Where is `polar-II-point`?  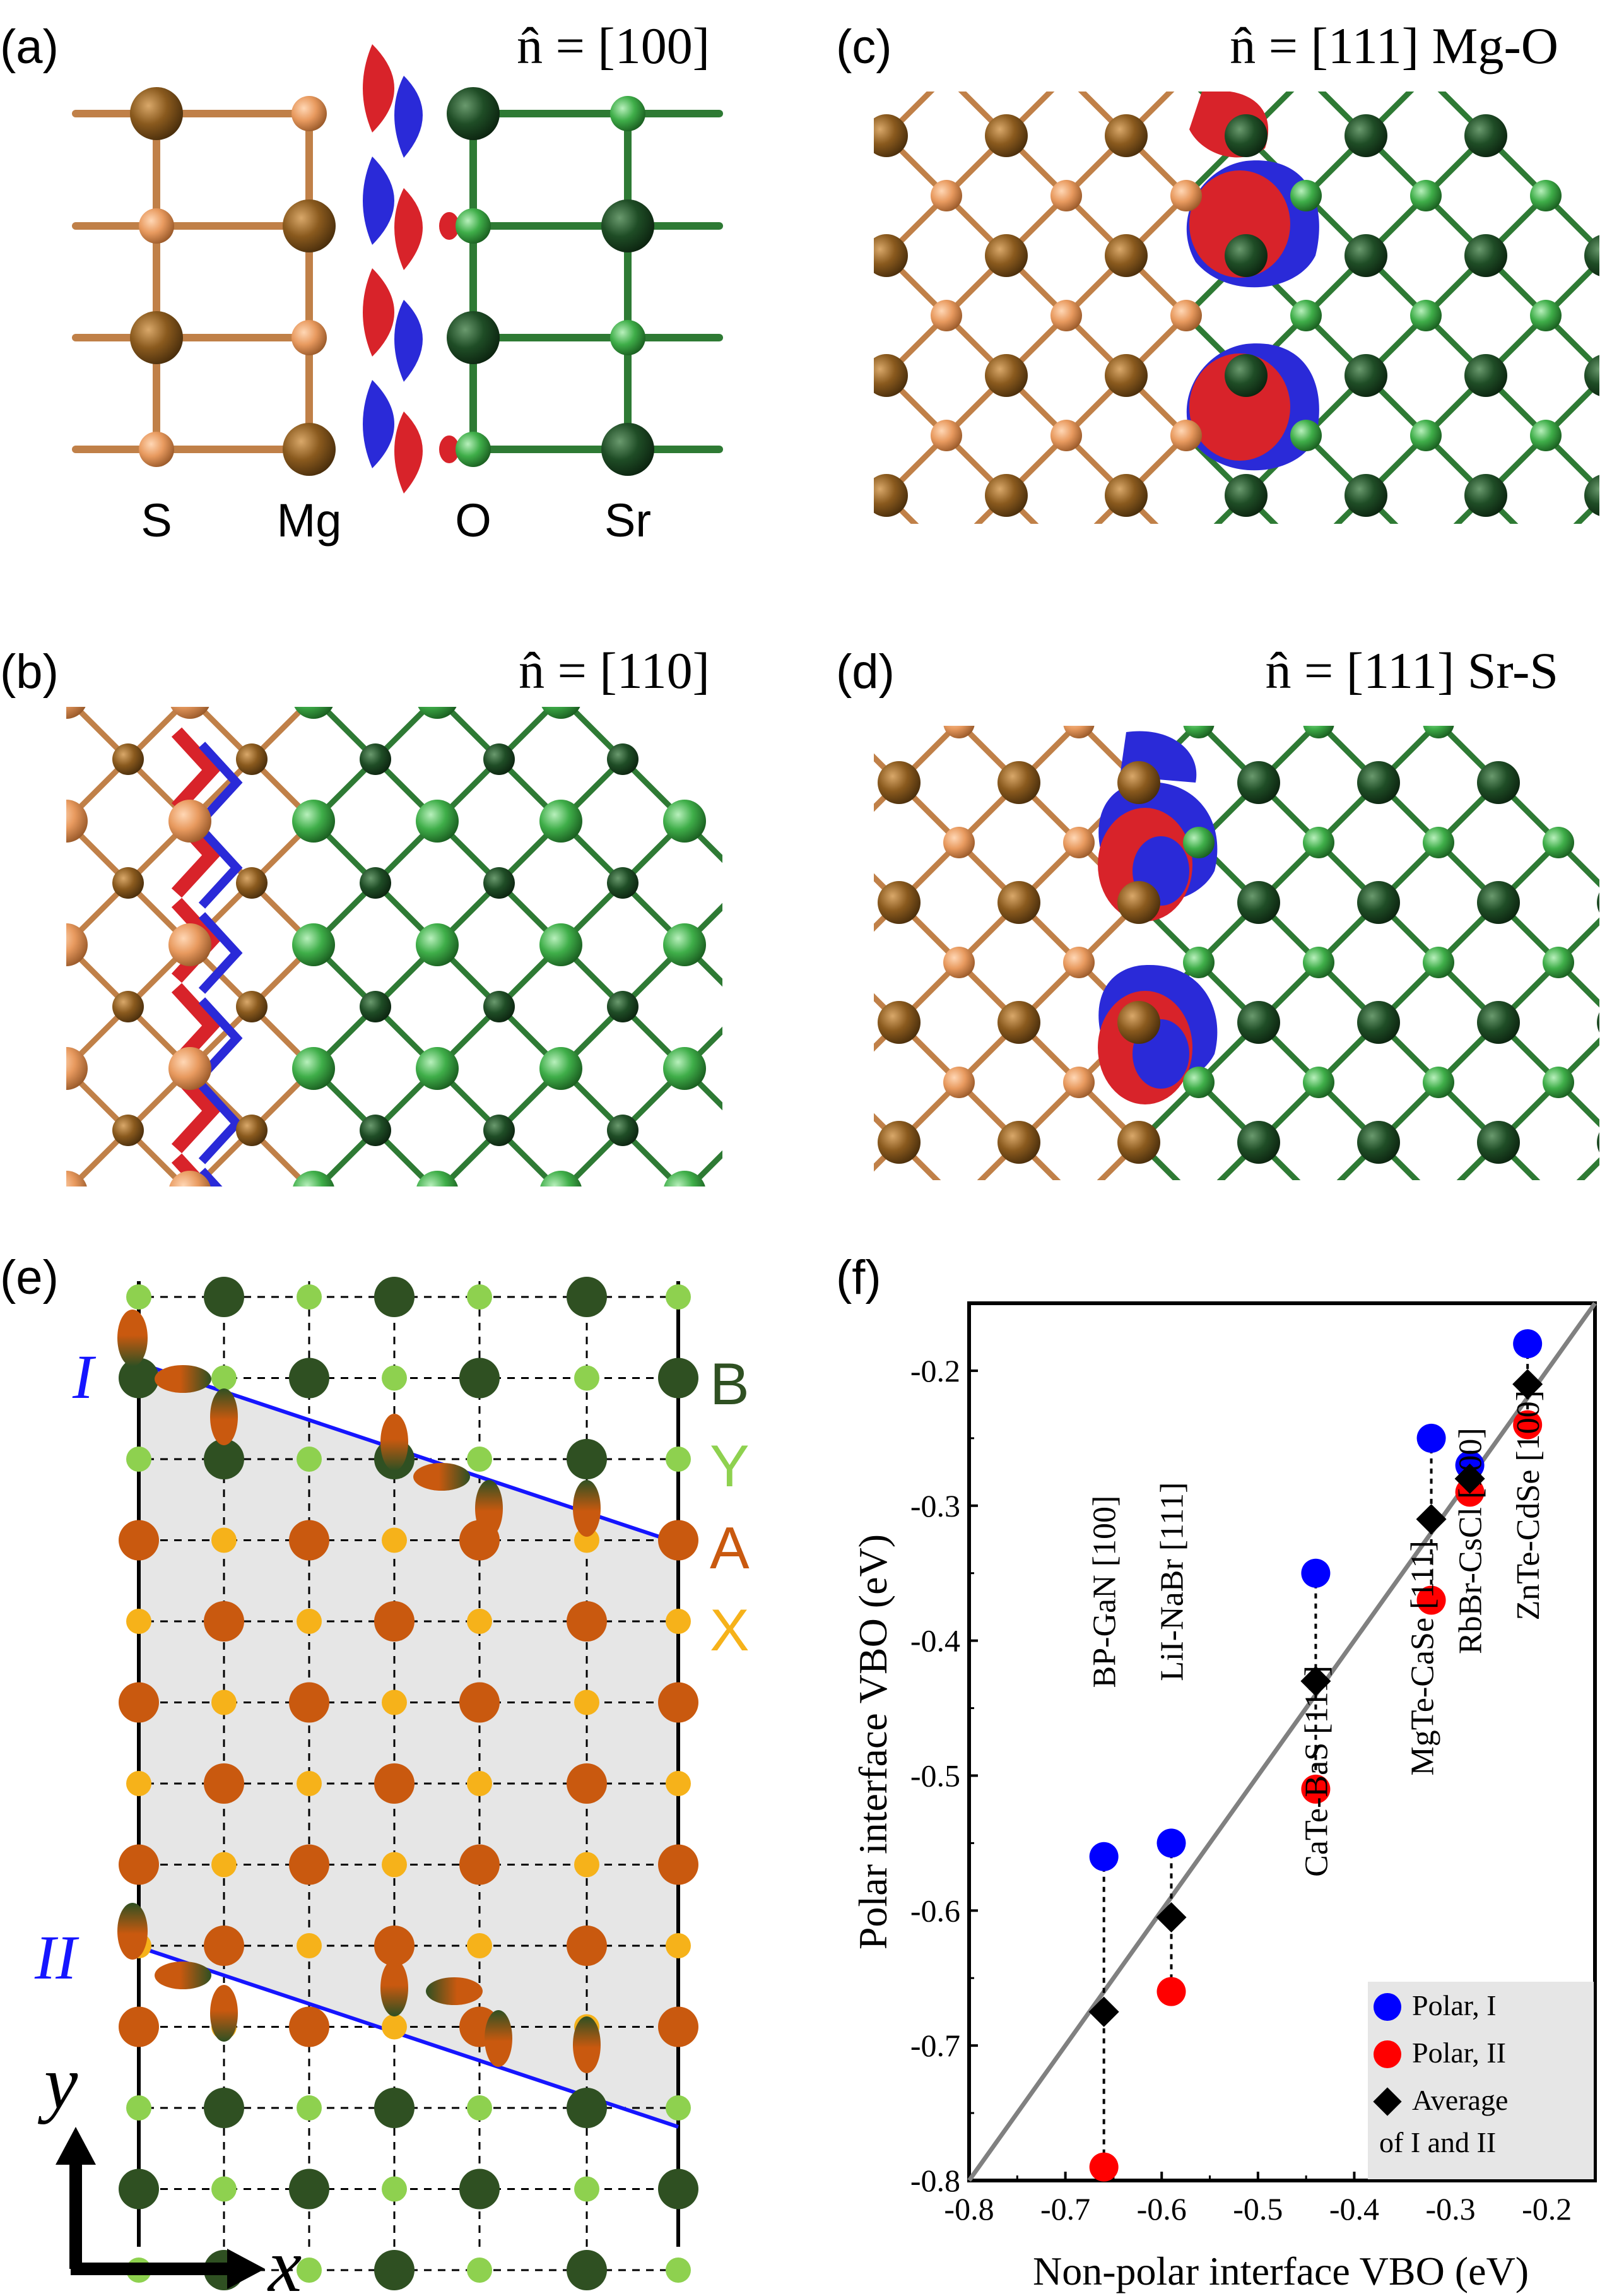
polar-II-point is located at coordinates (1104, 2167).